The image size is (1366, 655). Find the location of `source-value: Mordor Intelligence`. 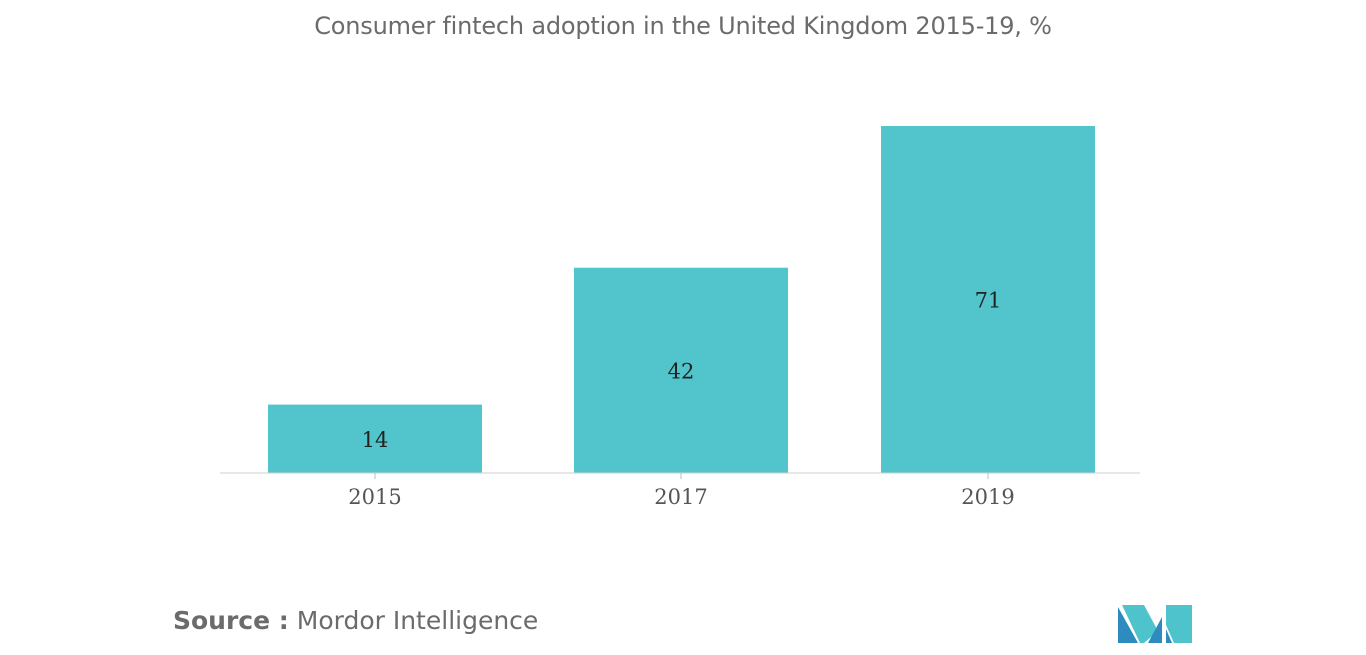

source-value: Mordor Intelligence is located at coordinates (417, 620).